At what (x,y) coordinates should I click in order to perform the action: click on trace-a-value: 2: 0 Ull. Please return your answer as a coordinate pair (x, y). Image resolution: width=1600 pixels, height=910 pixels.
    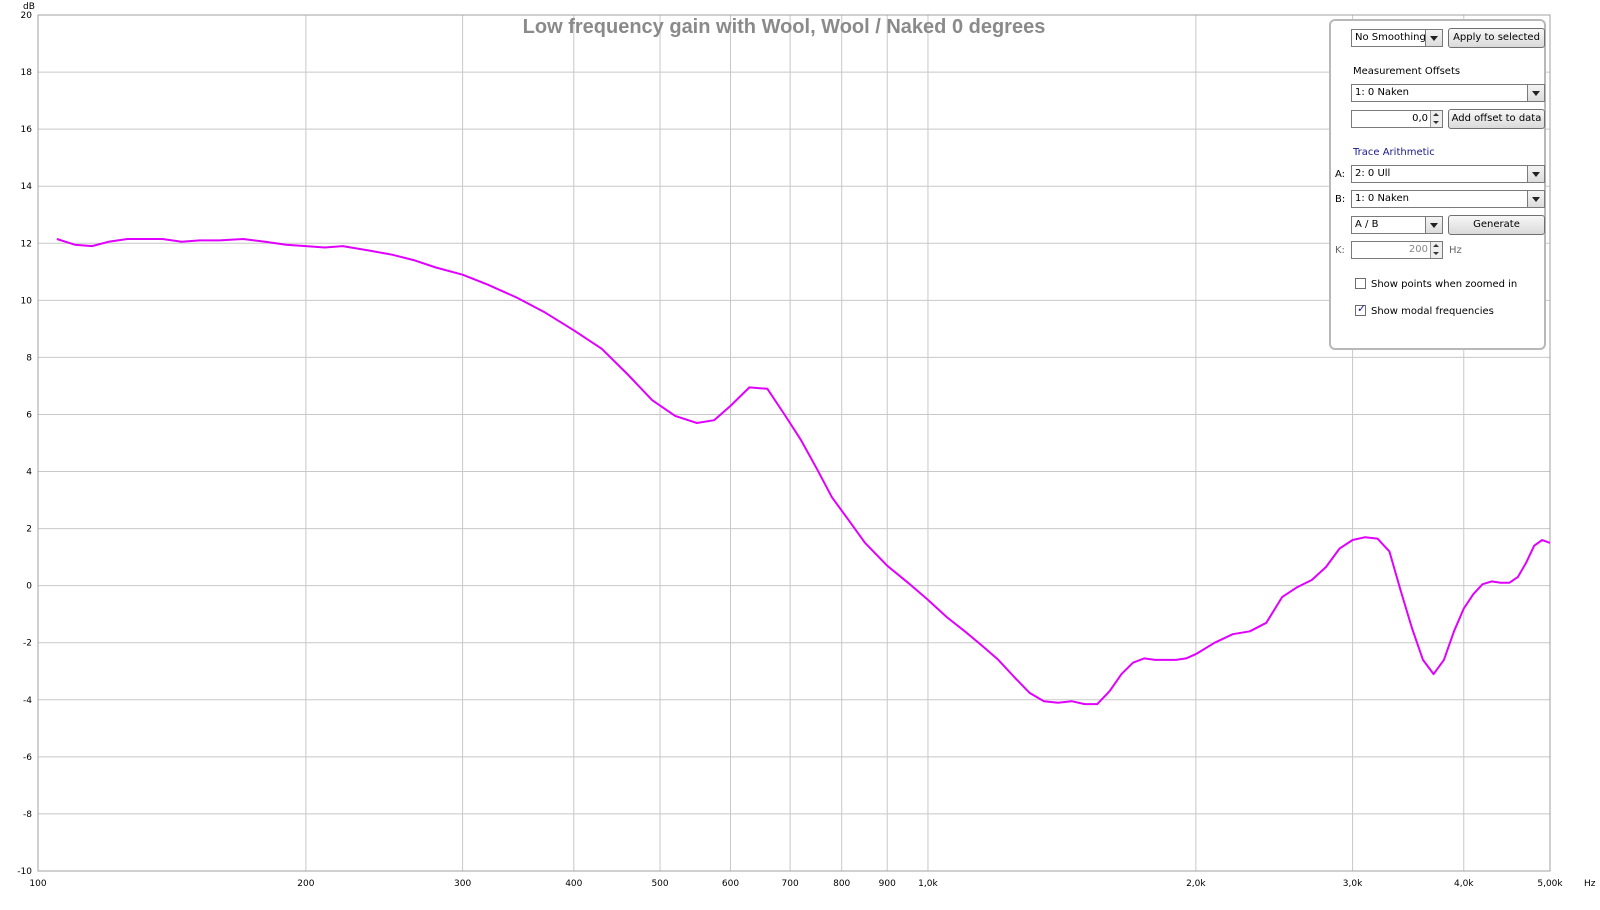
    Looking at the image, I should click on (1373, 173).